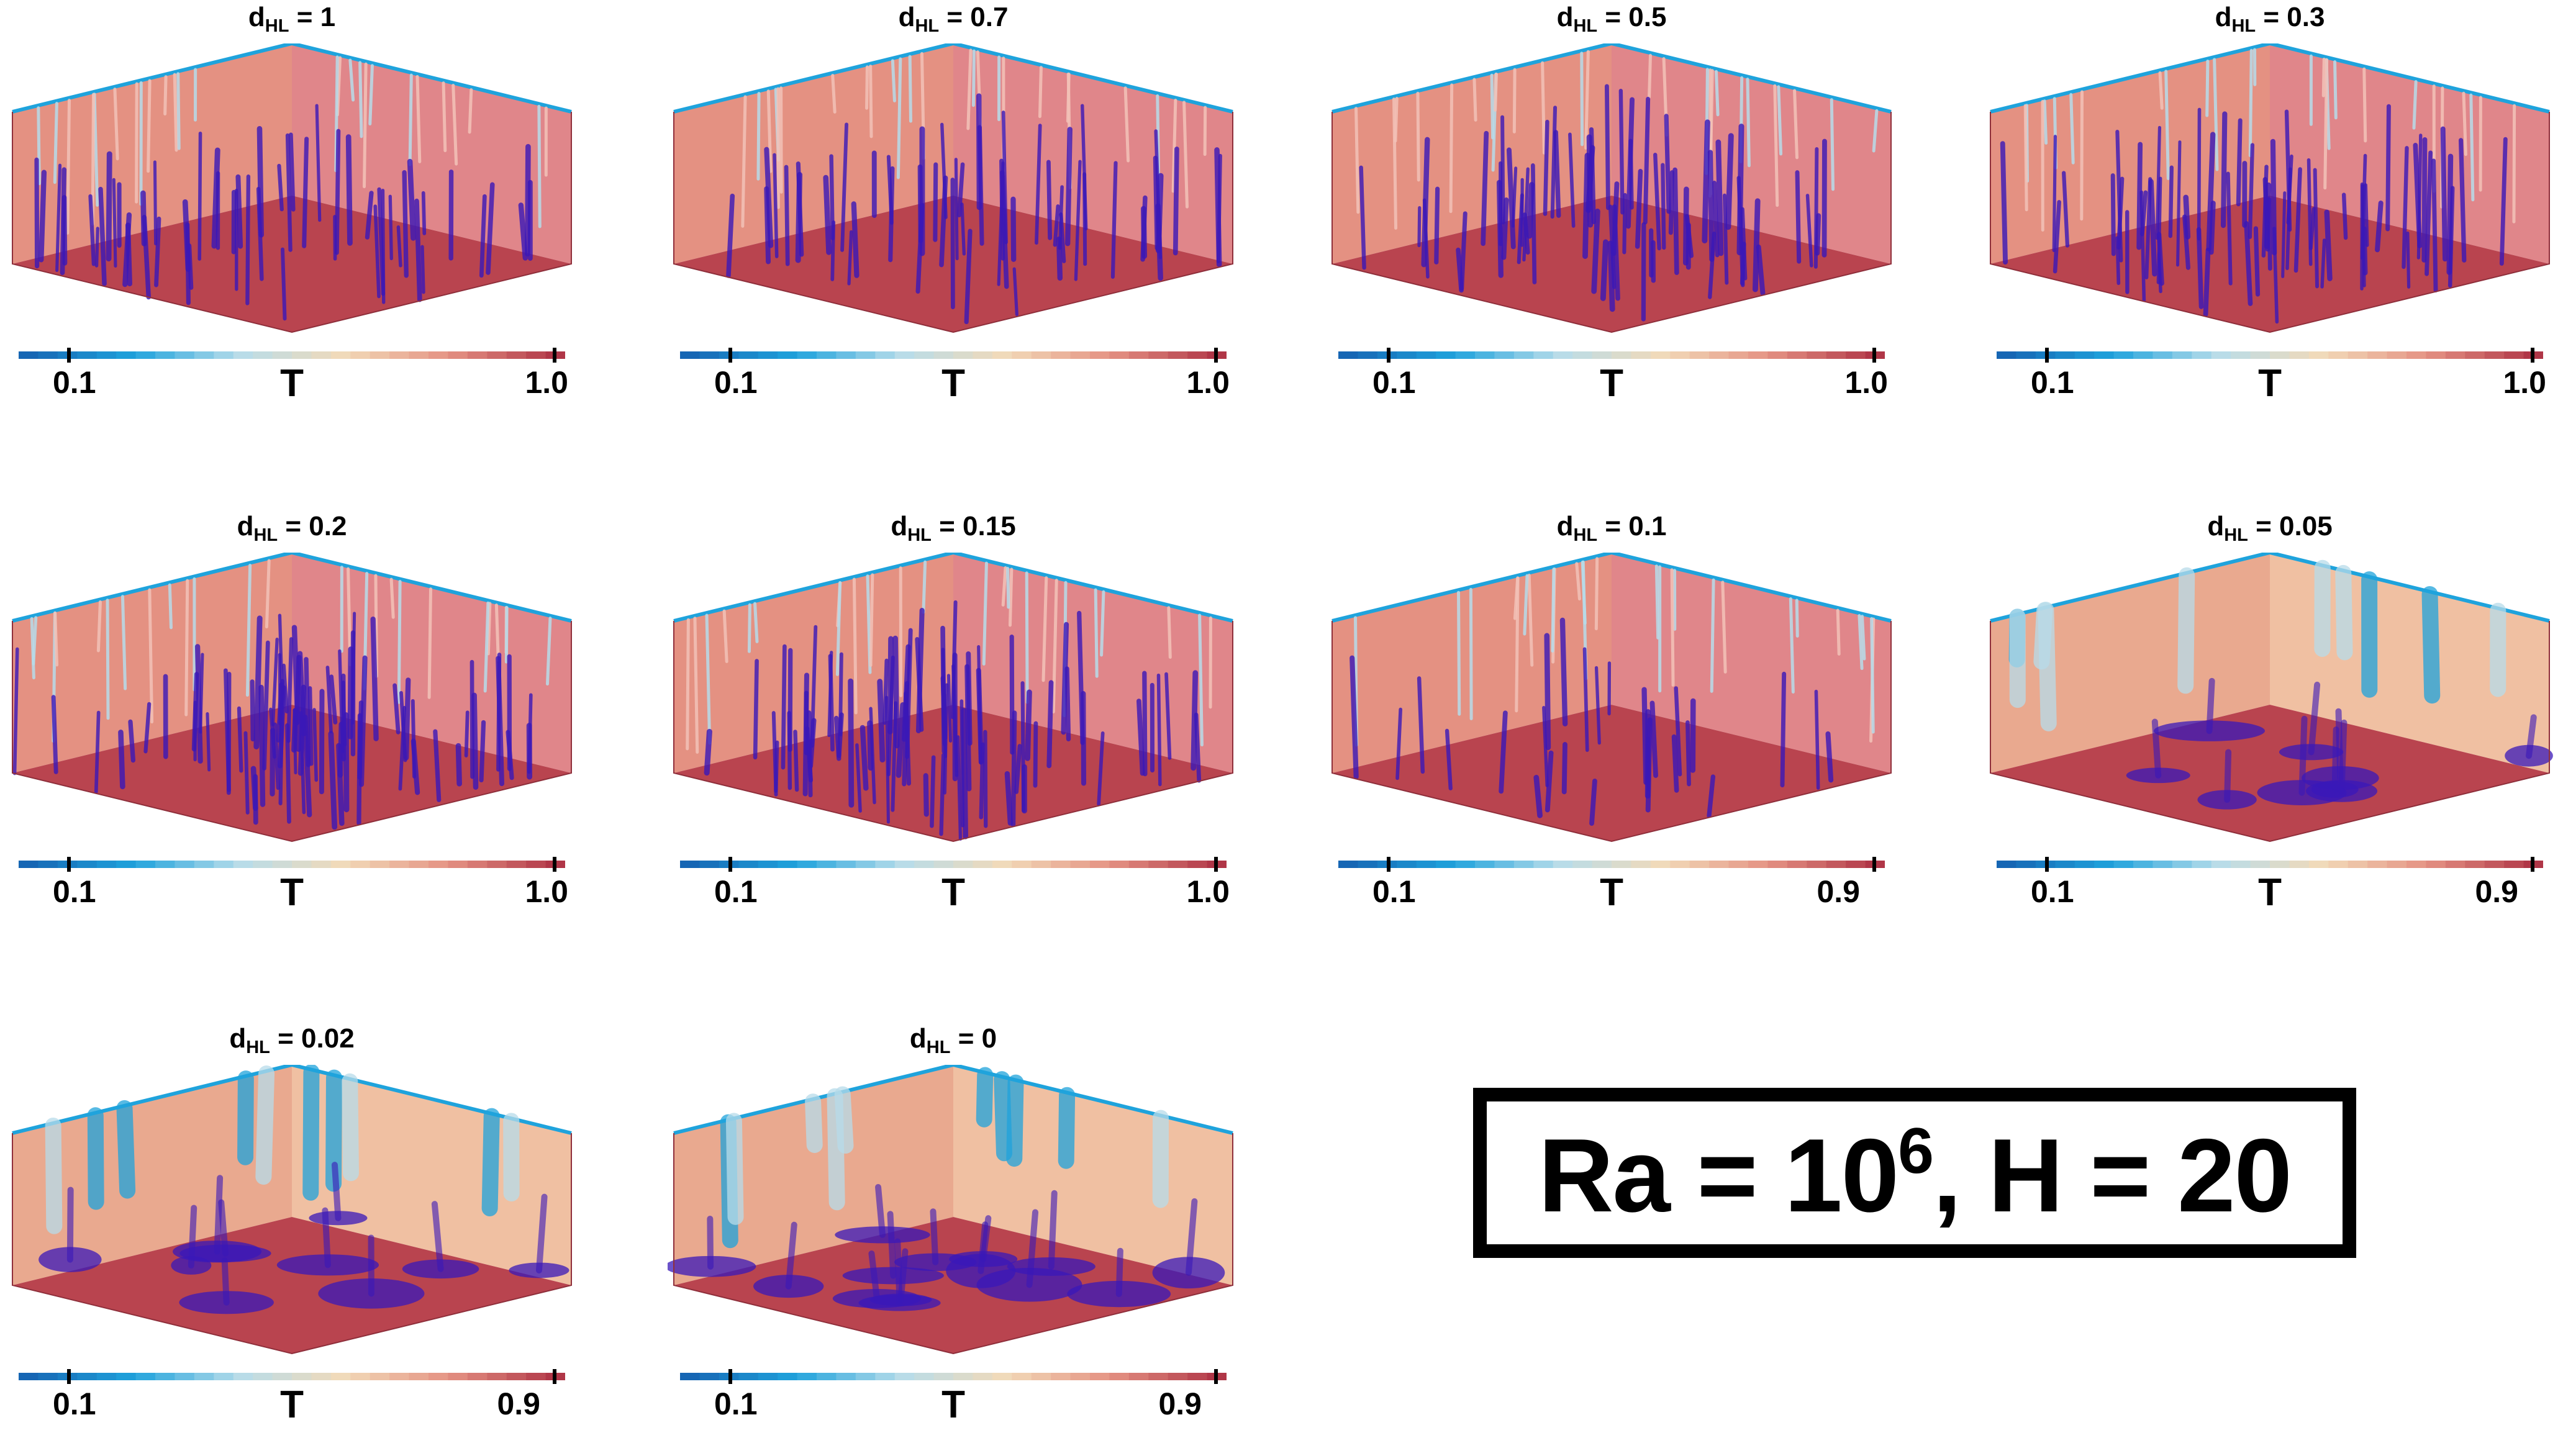 Image resolution: width=2563 pixels, height=1456 pixels. What do you see at coordinates (292, 1238) in the screenshot?
I see `panel-dhl-0.02: dHL = 0.02 0.1 T 0.9` at bounding box center [292, 1238].